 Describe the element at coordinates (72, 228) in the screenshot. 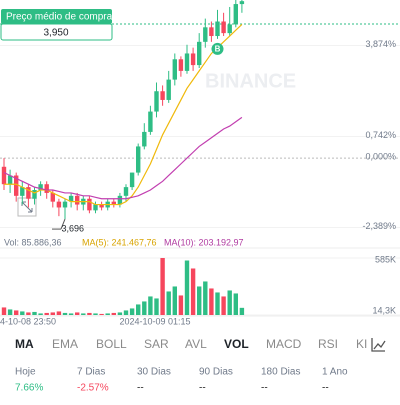

I see `low-label: 3,696` at that location.